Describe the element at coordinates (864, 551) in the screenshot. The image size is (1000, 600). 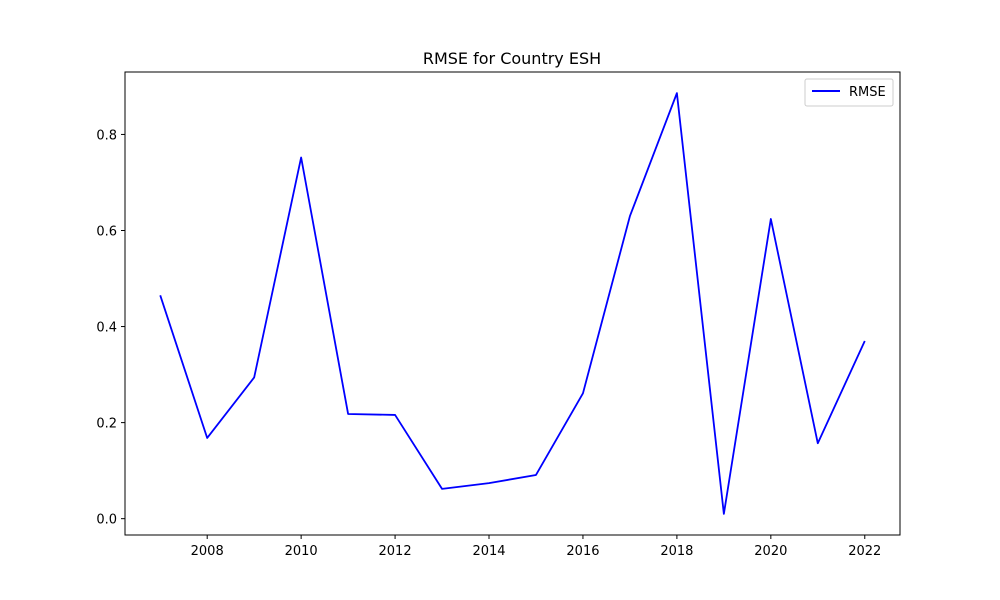
I see `x-tick-label: 2022` at that location.